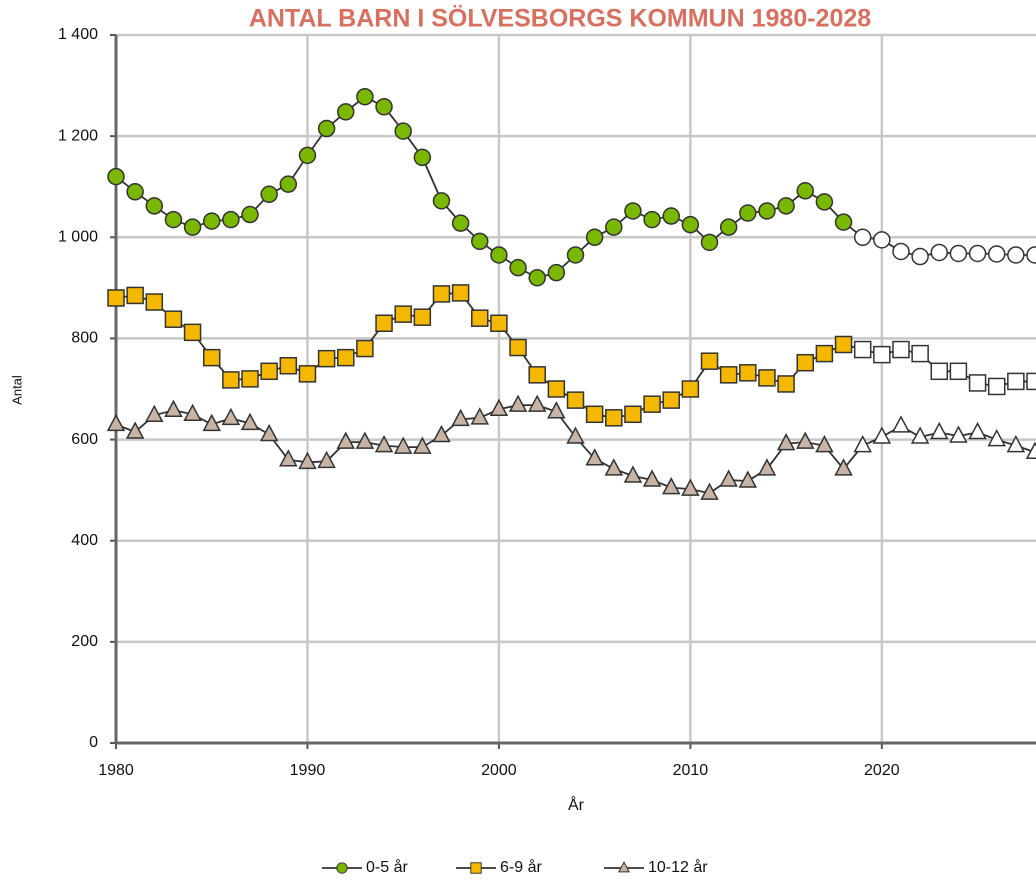  What do you see at coordinates (308, 770) in the screenshot?
I see `x-tick-label: 1990` at bounding box center [308, 770].